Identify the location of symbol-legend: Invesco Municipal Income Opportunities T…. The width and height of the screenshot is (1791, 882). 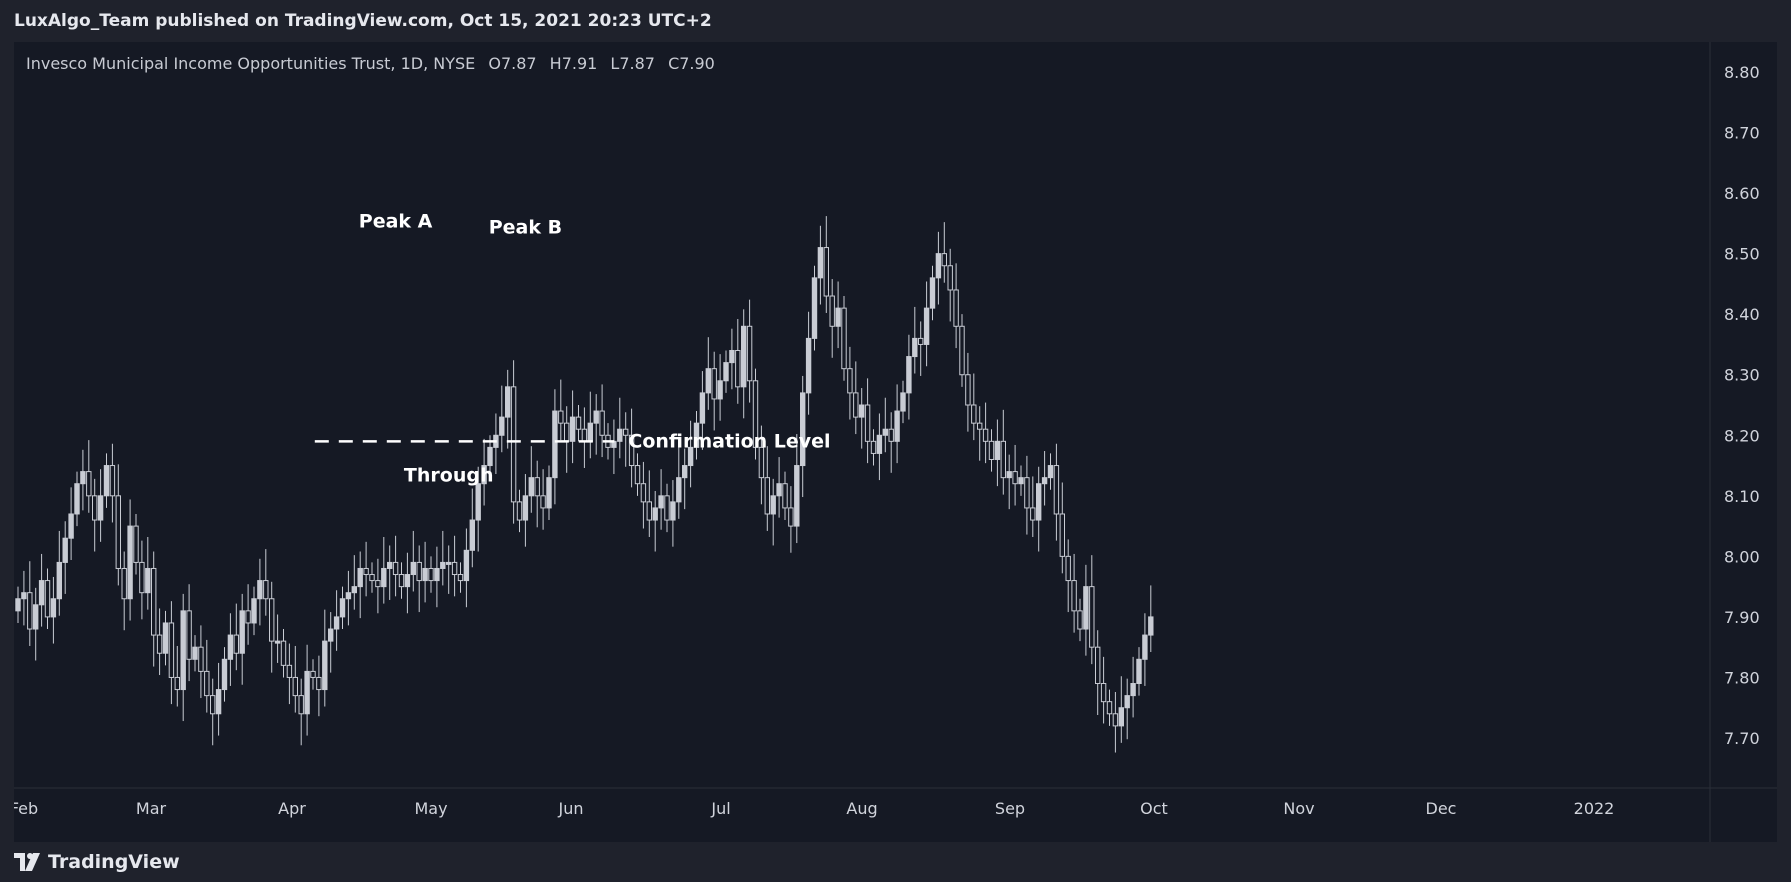
(370, 63).